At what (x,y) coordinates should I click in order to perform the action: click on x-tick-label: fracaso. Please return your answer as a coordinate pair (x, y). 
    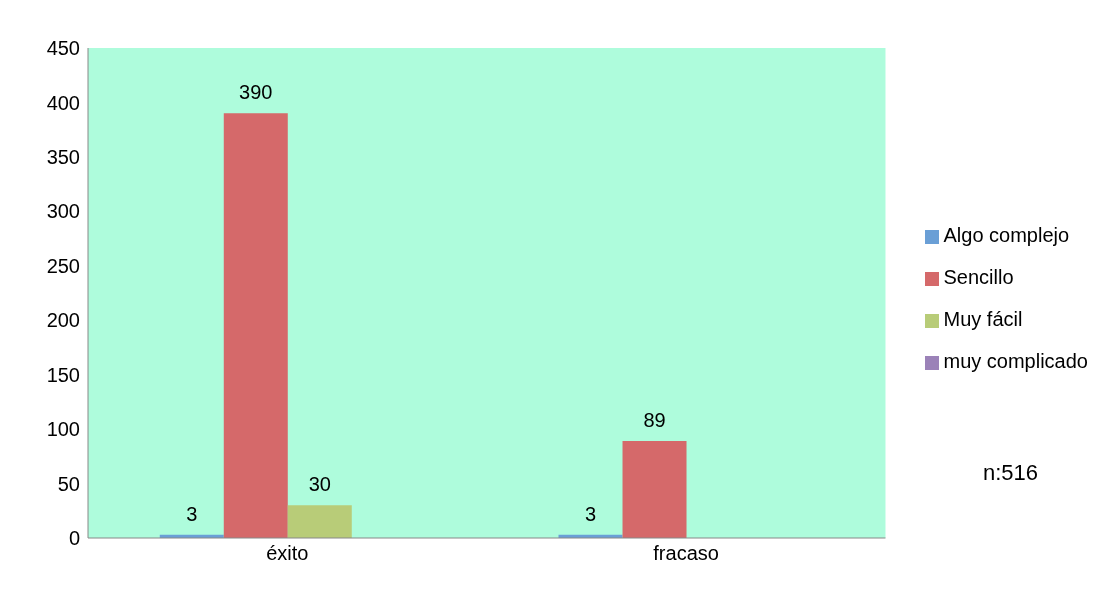
    Looking at the image, I should click on (686, 553).